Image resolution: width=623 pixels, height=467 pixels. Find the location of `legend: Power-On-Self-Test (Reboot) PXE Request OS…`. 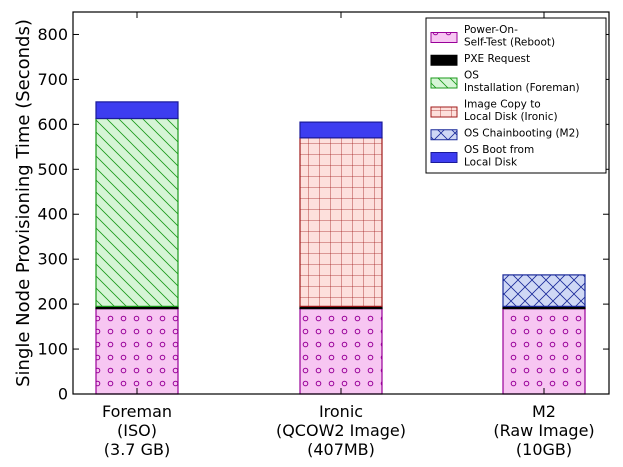

legend: Power-On-Self-Test (Reboot) PXE Request OS… is located at coordinates (516, 95).